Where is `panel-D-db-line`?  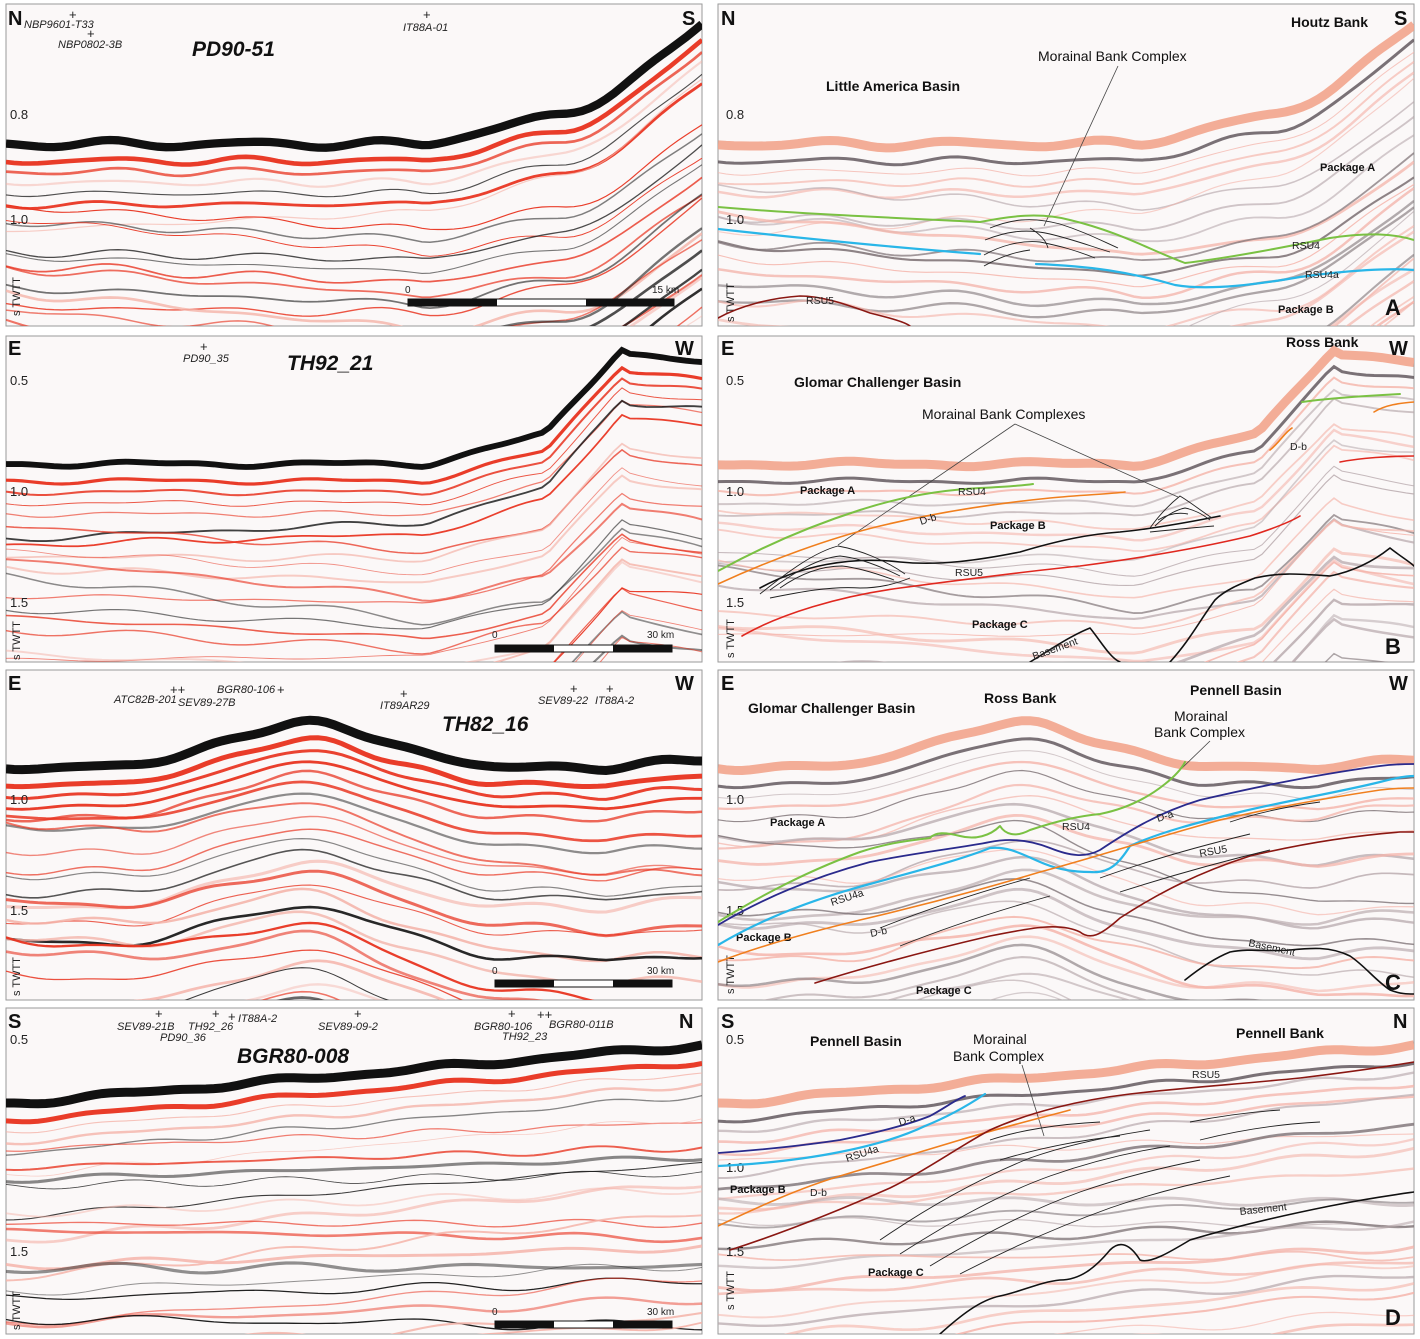 panel-D-db-line is located at coordinates (894, 1168).